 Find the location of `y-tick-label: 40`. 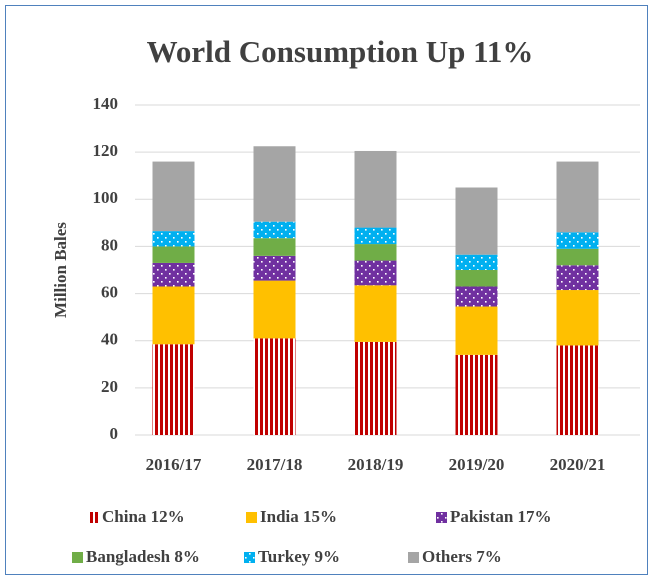

y-tick-label: 40 is located at coordinates (109, 339).